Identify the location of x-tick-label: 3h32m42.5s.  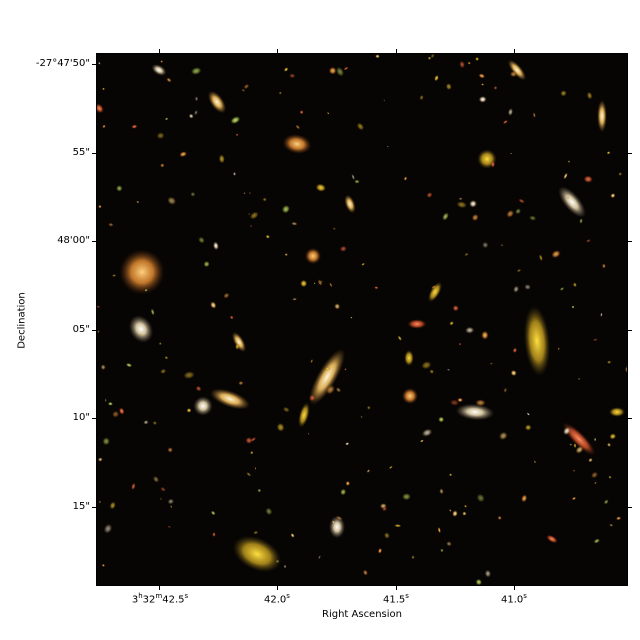
(160, 599).